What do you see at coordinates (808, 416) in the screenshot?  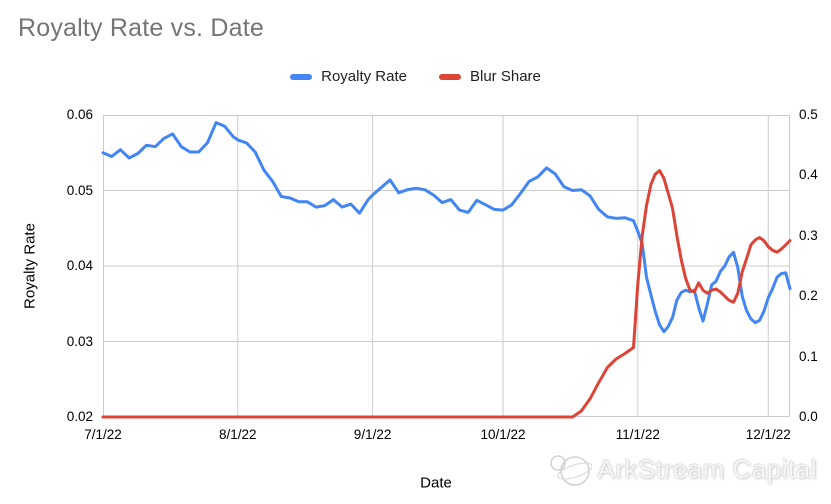 I see `y-axis-tick-right: 0.0` at bounding box center [808, 416].